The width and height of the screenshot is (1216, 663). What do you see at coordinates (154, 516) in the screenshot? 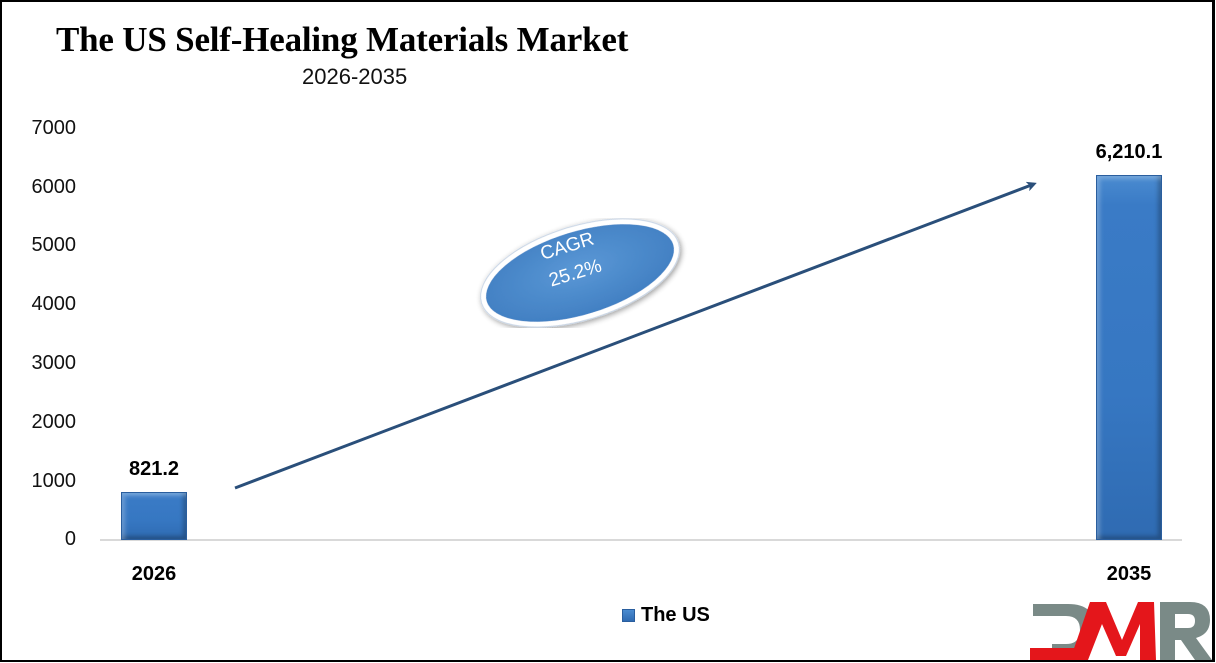
I see `bar-2026` at bounding box center [154, 516].